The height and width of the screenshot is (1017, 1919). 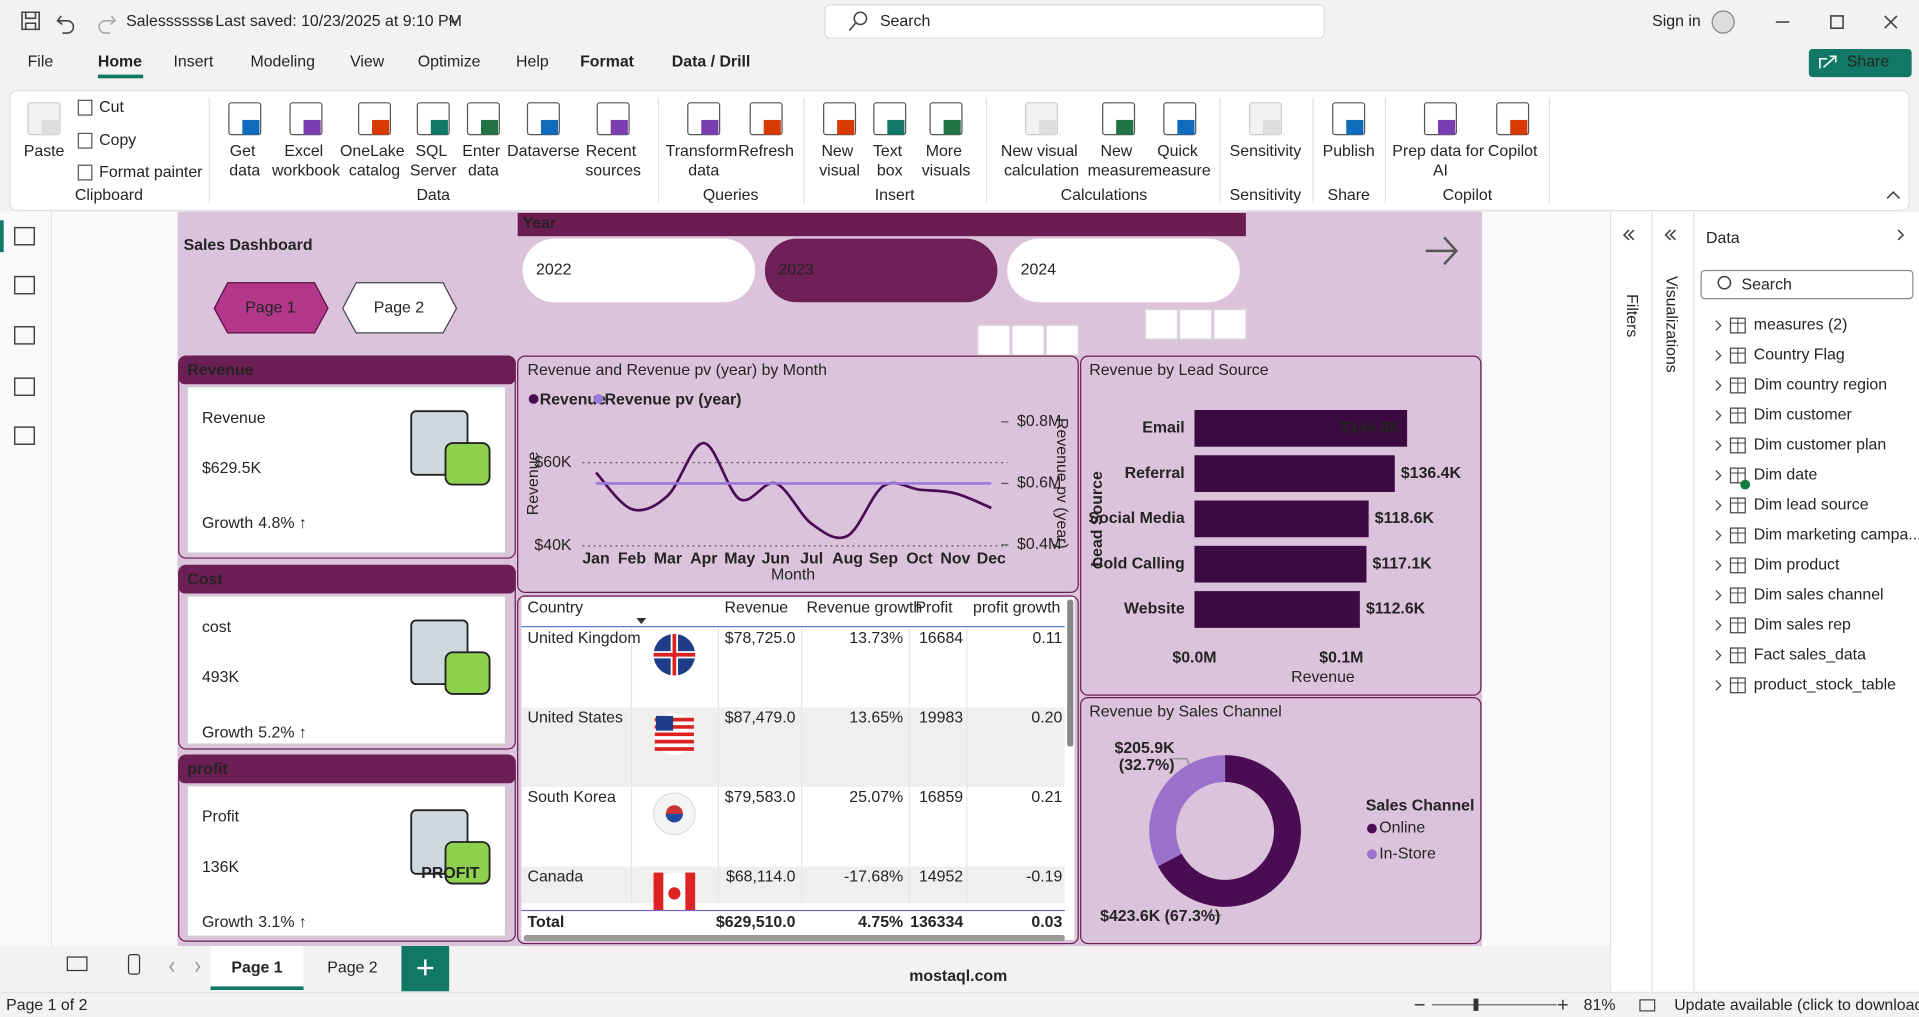 I want to click on ribbon-button: Refresh, so click(x=766, y=151).